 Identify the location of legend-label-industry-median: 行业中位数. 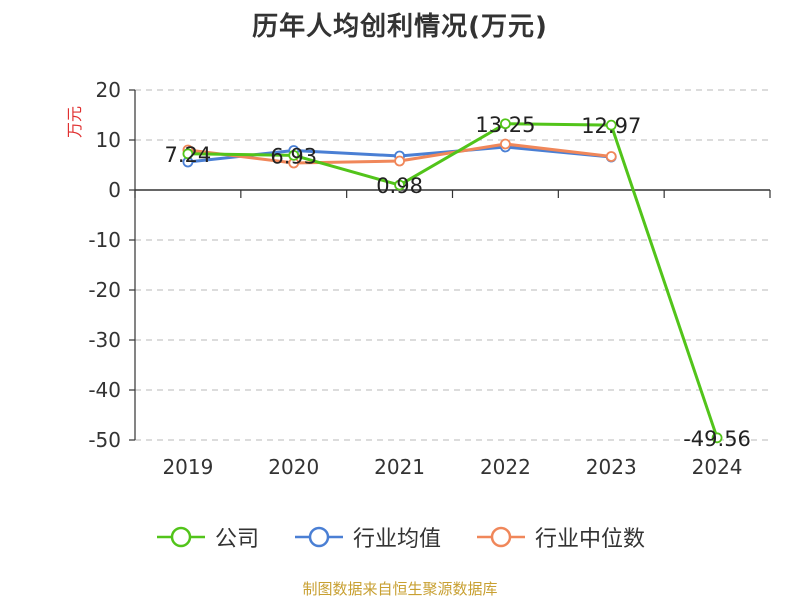
(590, 539).